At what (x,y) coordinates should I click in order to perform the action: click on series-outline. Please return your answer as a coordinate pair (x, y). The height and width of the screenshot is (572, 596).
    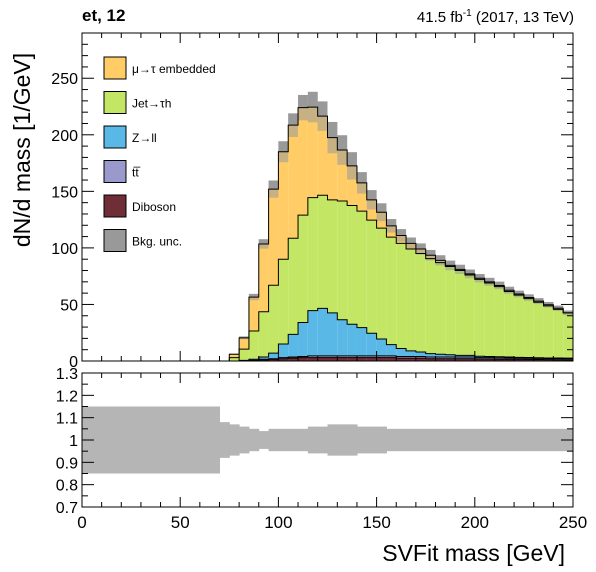
    Looking at the image, I should click on (327, 358).